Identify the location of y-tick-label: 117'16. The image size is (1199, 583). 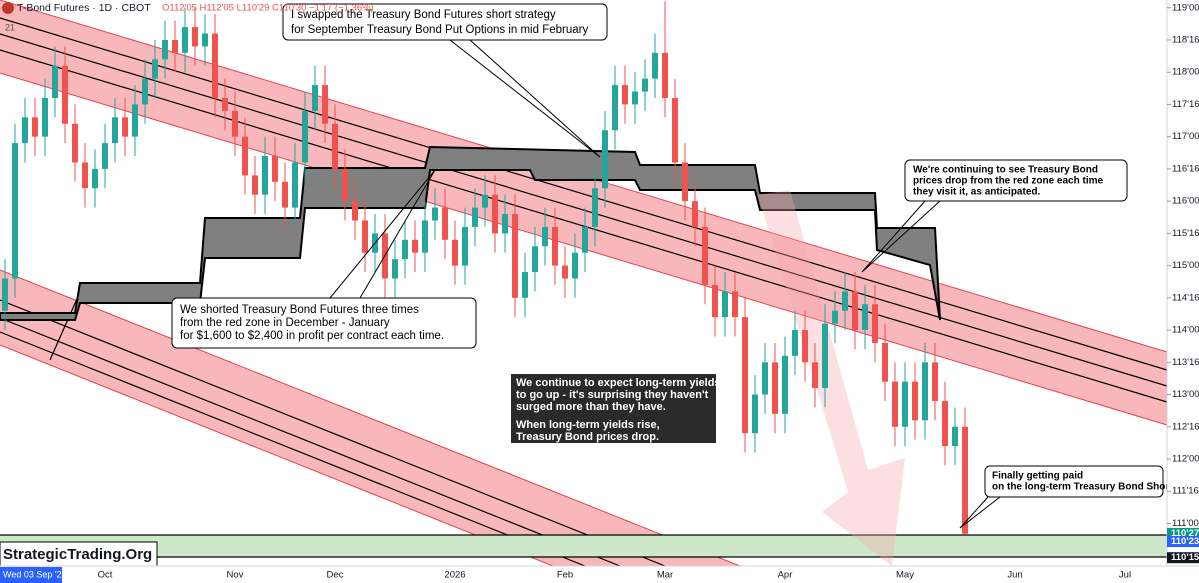
(1185, 104).